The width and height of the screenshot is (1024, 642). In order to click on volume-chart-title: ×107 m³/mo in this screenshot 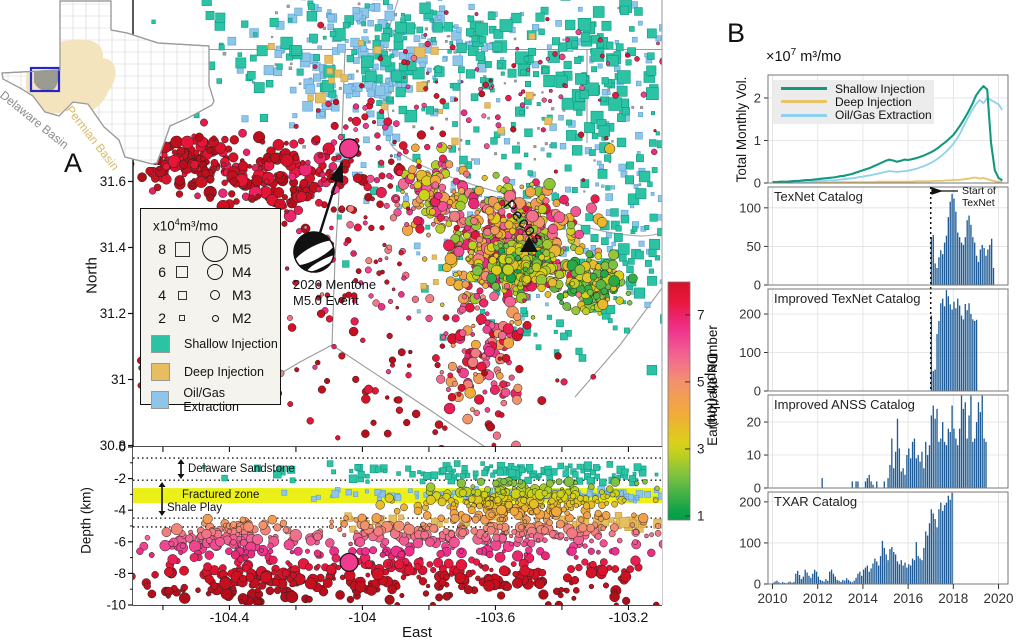, I will do `click(804, 56)`.